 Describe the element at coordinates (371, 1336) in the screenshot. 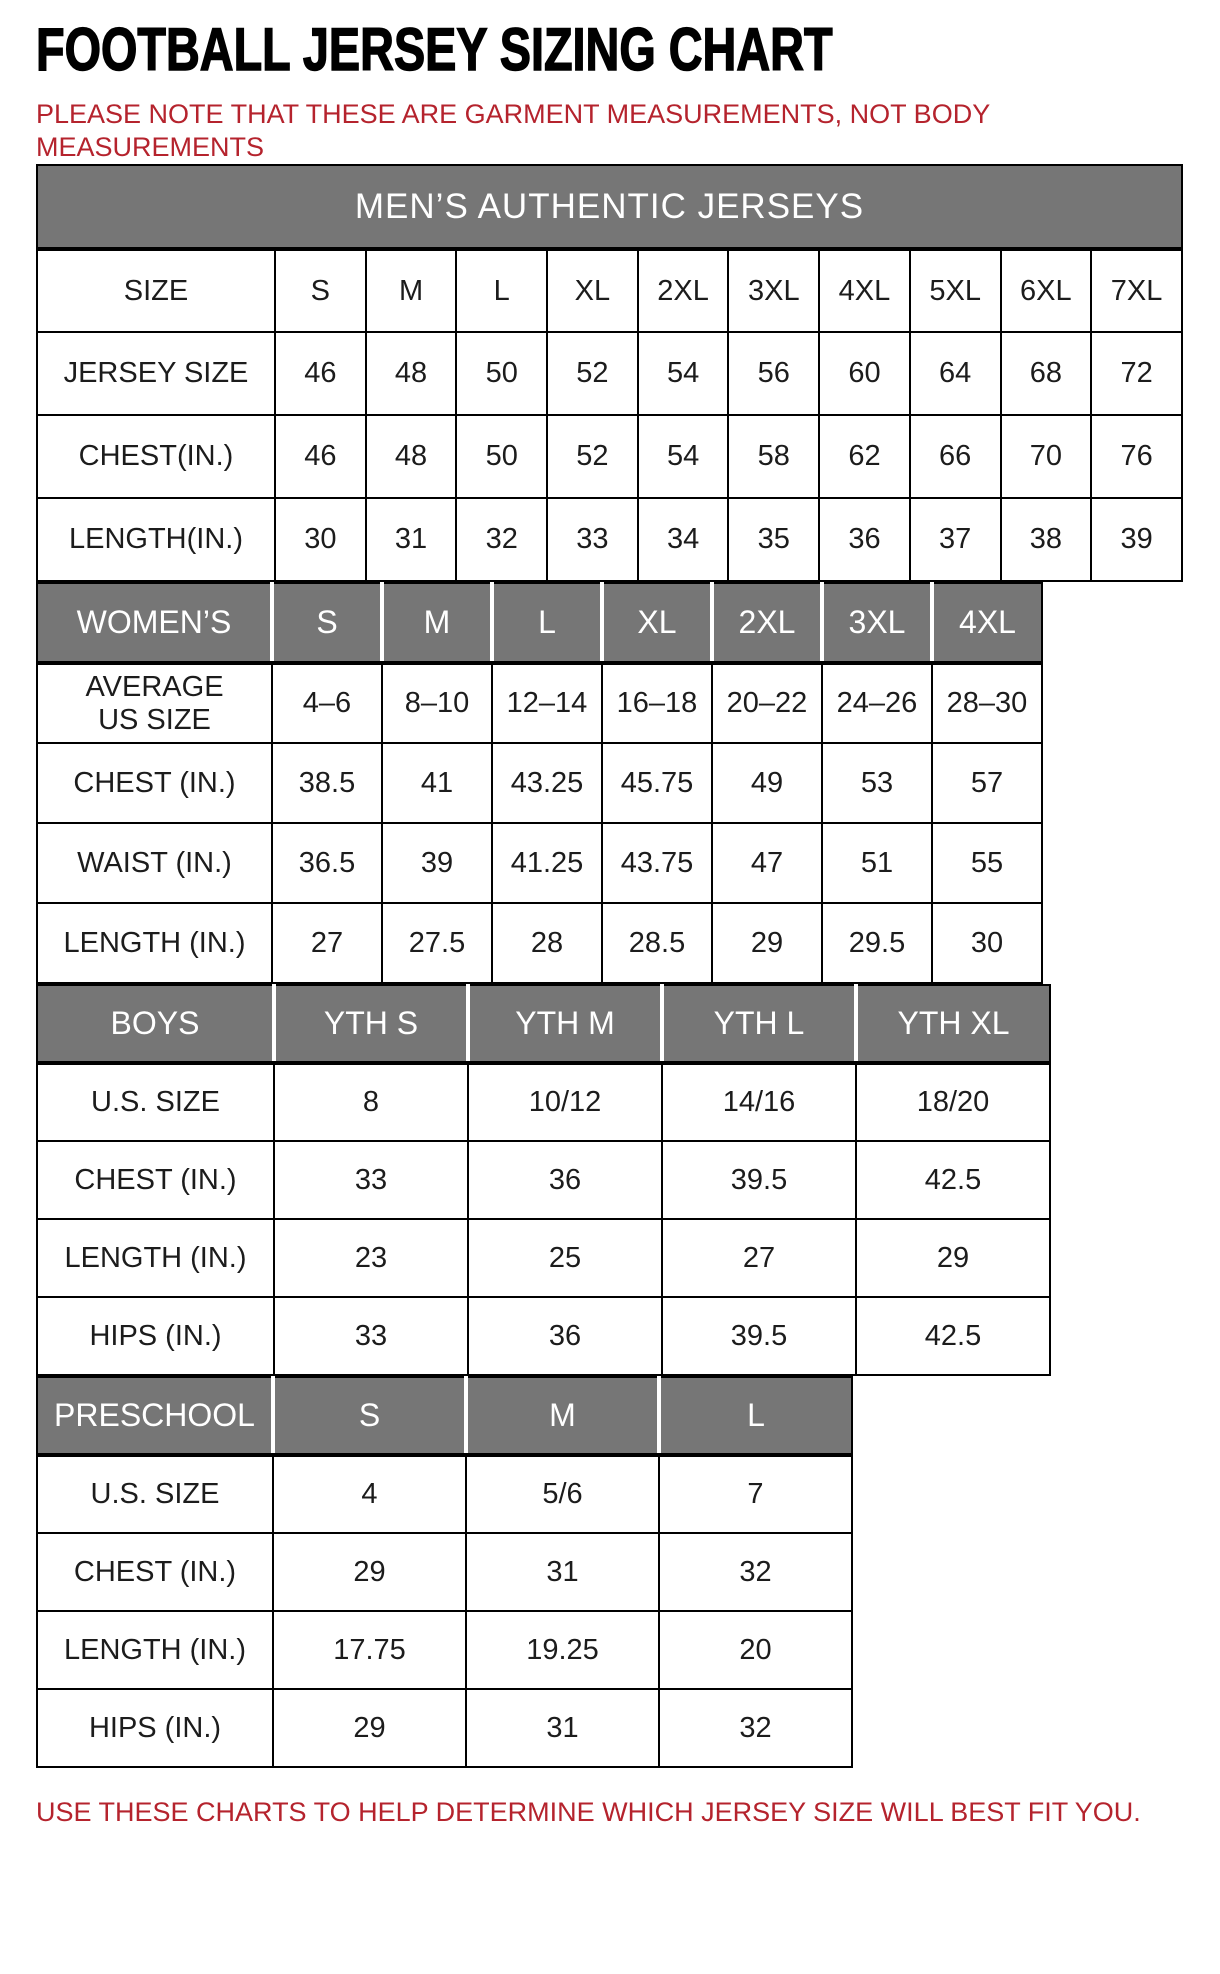

I see `value-cell: 33` at that location.